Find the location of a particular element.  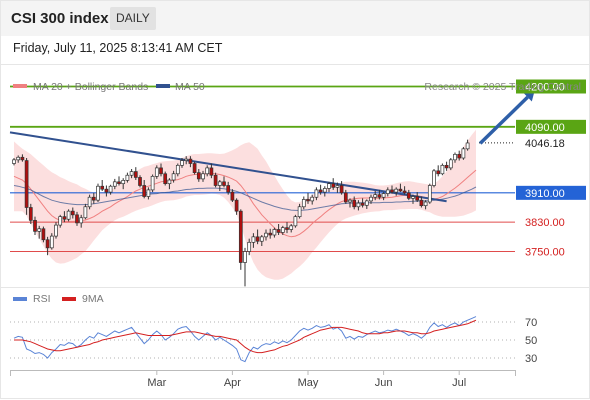

legend-swatch-9ma is located at coordinates (69, 299).